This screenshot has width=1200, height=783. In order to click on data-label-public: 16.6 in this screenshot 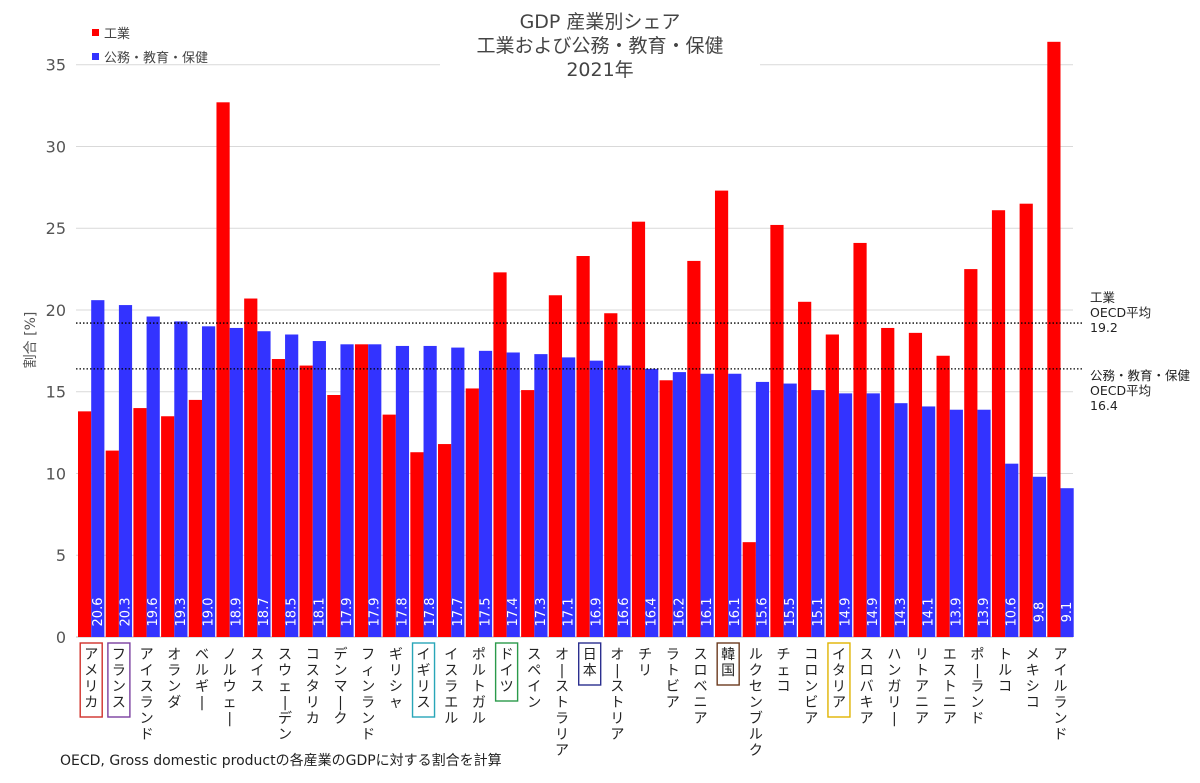, I will do `click(624, 612)`.